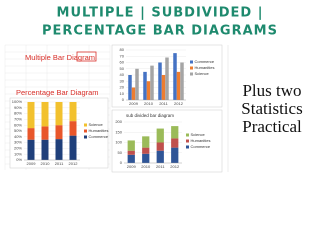  I want to click on sheet-label: Multiple Bar Diagram, so click(60, 57).